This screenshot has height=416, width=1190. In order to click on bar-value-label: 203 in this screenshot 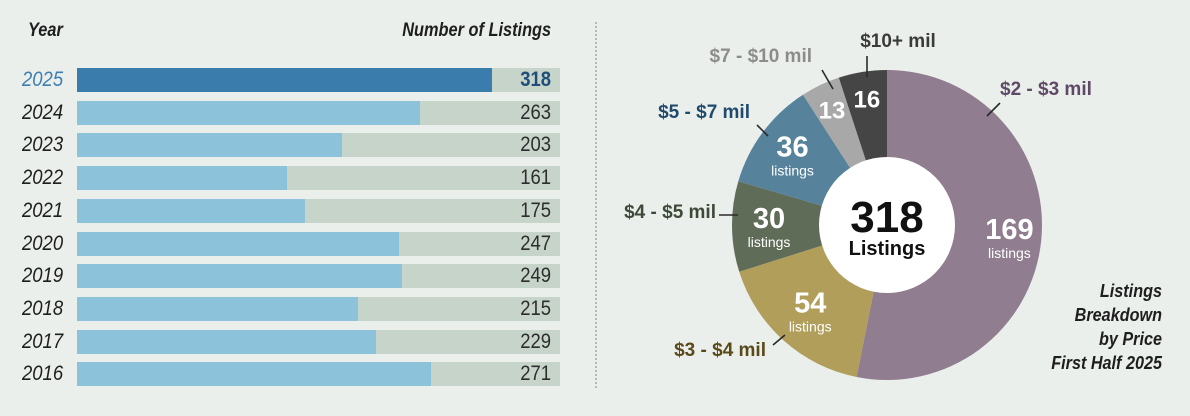, I will do `click(535, 145)`.